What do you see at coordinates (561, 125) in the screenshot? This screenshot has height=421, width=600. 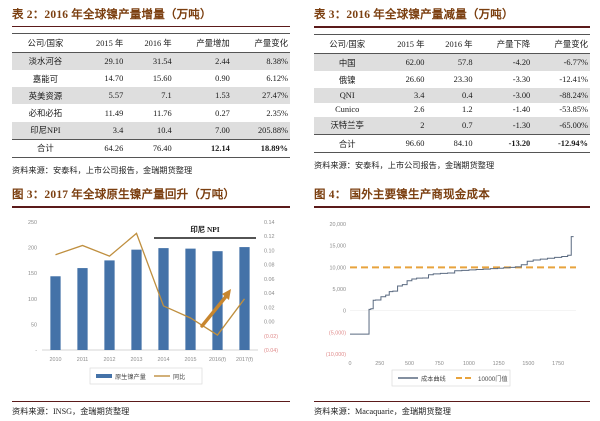 I see `cell-pct: -65.00%` at bounding box center [561, 125].